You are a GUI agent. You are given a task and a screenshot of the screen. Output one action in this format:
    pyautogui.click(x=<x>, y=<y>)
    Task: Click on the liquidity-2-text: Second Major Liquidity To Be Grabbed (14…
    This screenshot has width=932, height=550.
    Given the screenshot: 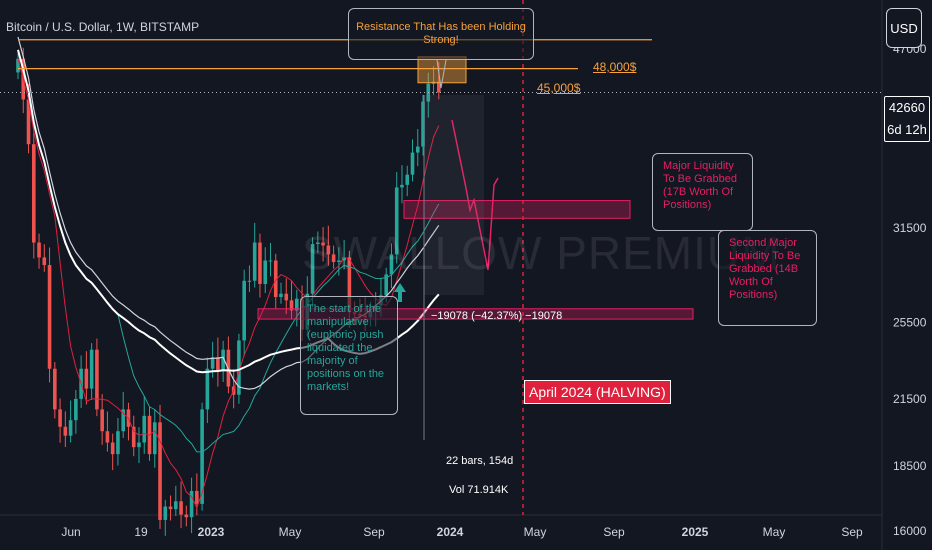 What is the action you would take?
    pyautogui.click(x=765, y=269)
    